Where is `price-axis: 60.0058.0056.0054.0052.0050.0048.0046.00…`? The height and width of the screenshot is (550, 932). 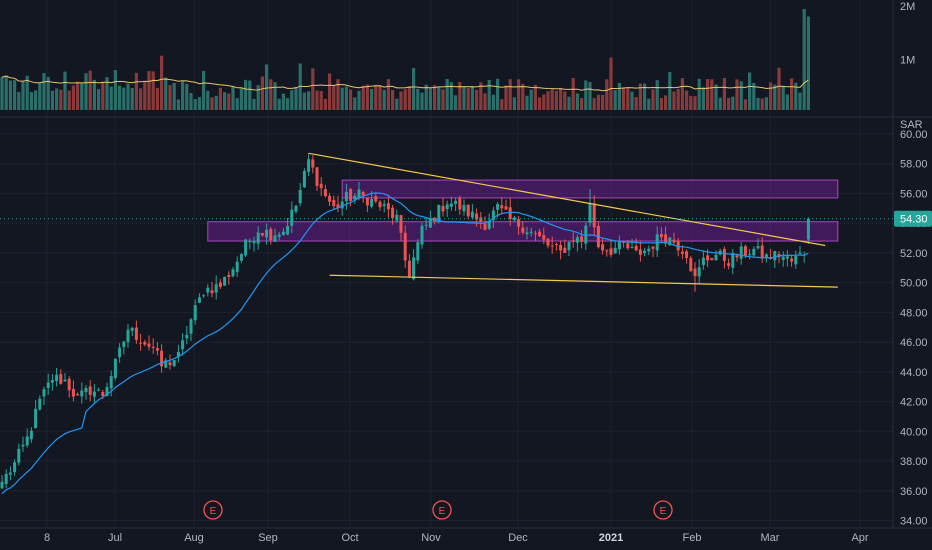 price-axis: 60.0058.0056.0054.0052.0050.0048.0046.00… is located at coordinates (914, 264).